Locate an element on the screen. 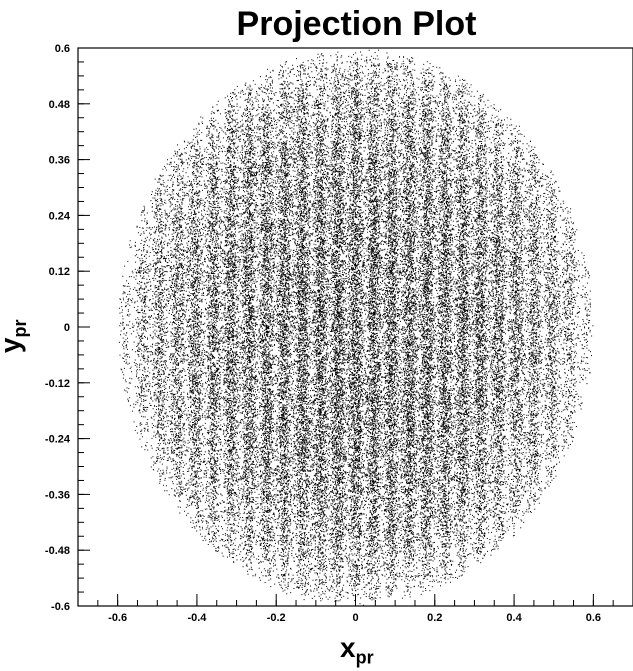 The image size is (633, 671). y-axis-label-sub: pr is located at coordinates (20, 328).